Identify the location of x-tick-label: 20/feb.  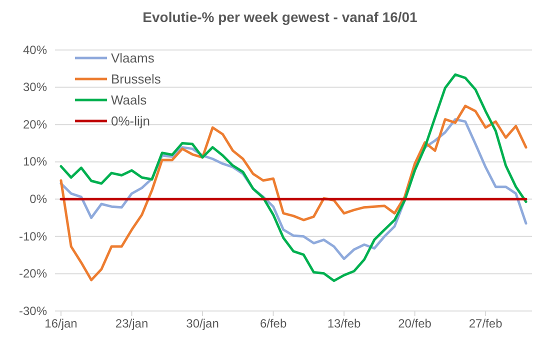
(415, 323).